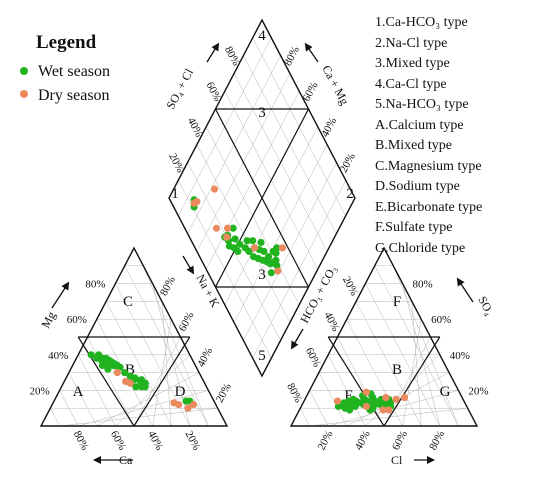  I want to click on diamond-camg-tick: 40%, so click(329, 127).